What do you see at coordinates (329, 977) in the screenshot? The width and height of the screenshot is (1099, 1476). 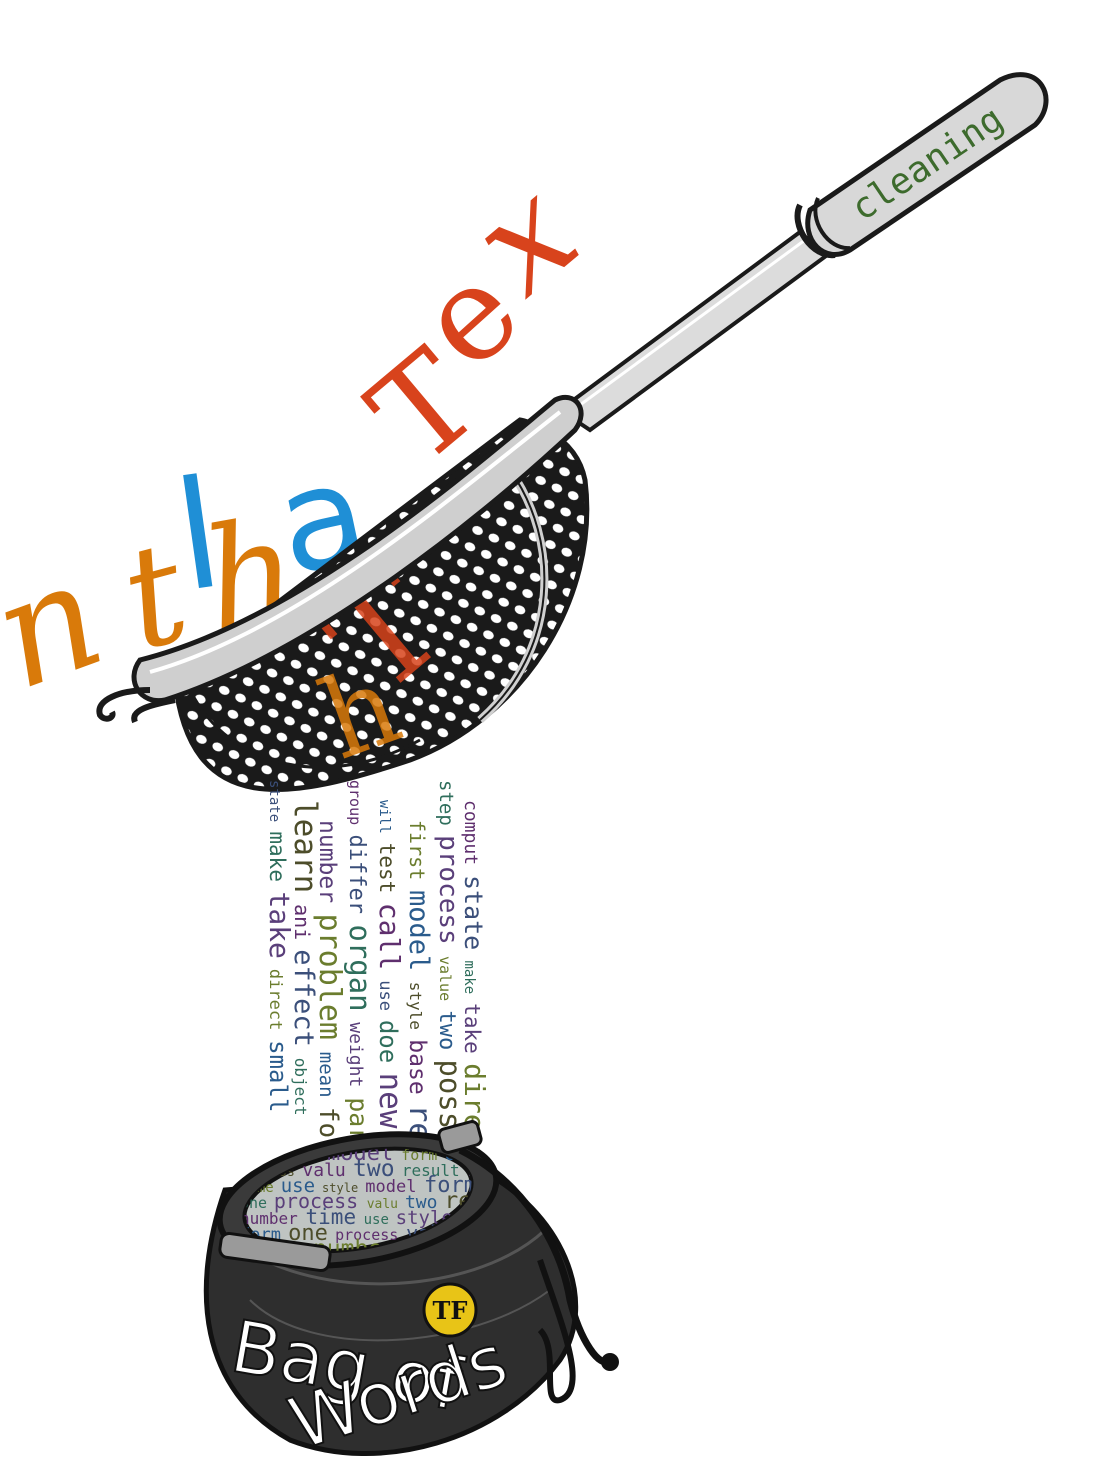 I see `stream-word: problem` at bounding box center [329, 977].